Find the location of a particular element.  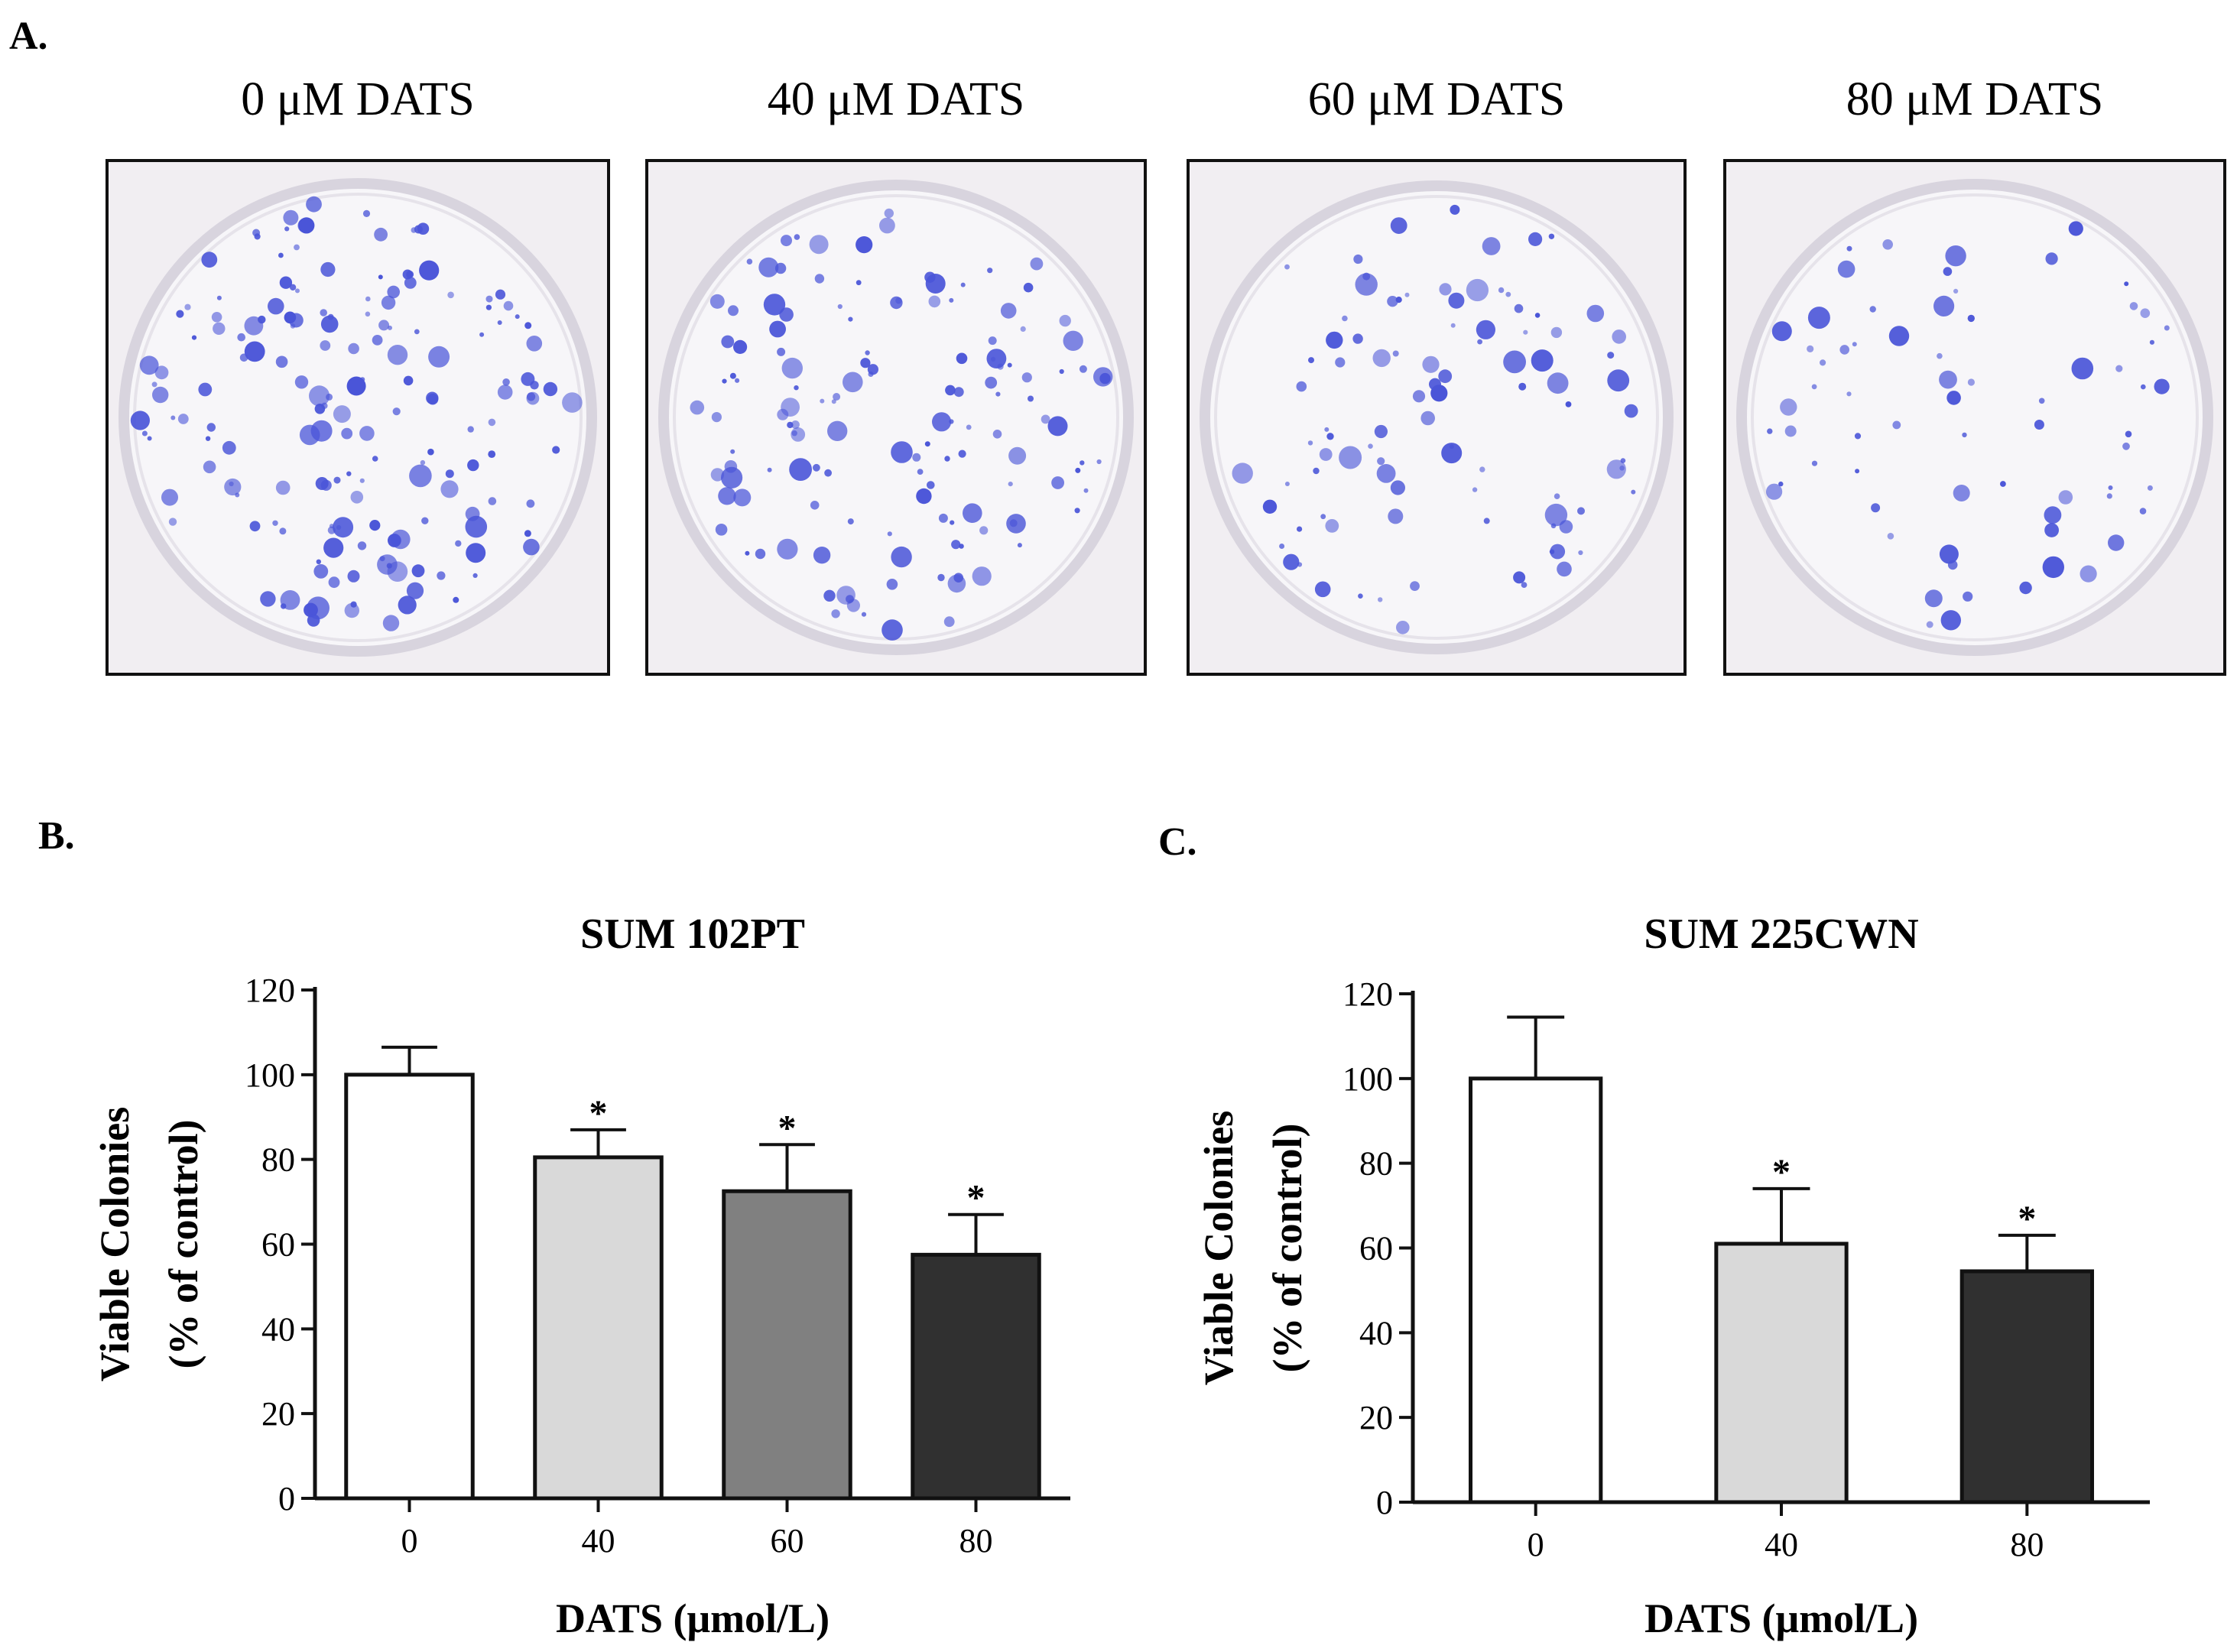

y-tick-label: 100 is located at coordinates (270, 1075).